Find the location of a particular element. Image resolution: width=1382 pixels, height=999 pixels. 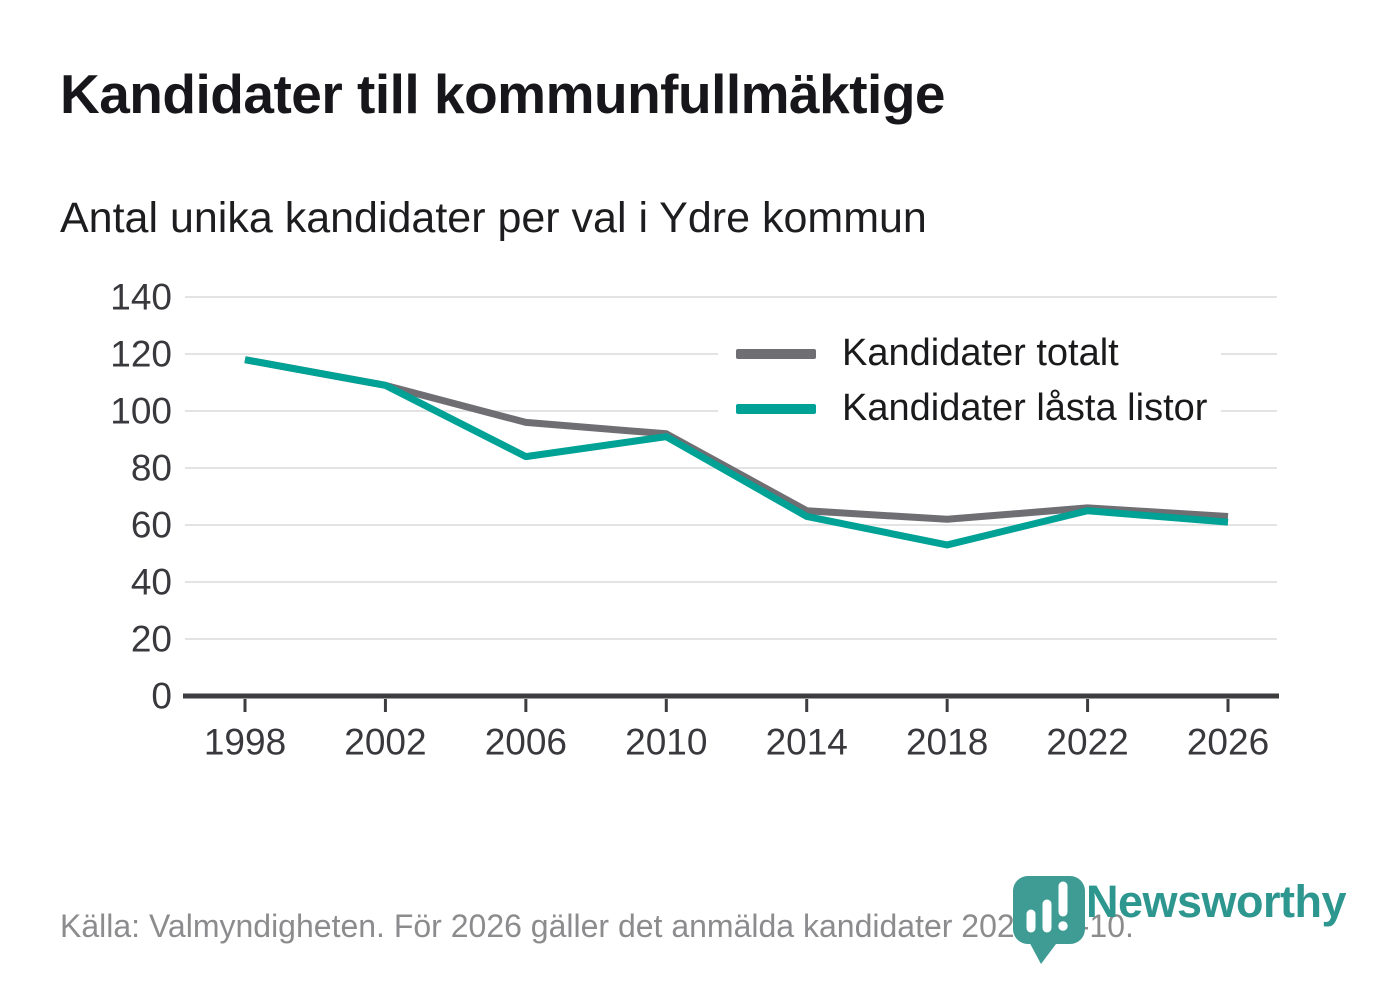

x-axis-tick-label: 2006 is located at coordinates (526, 742).